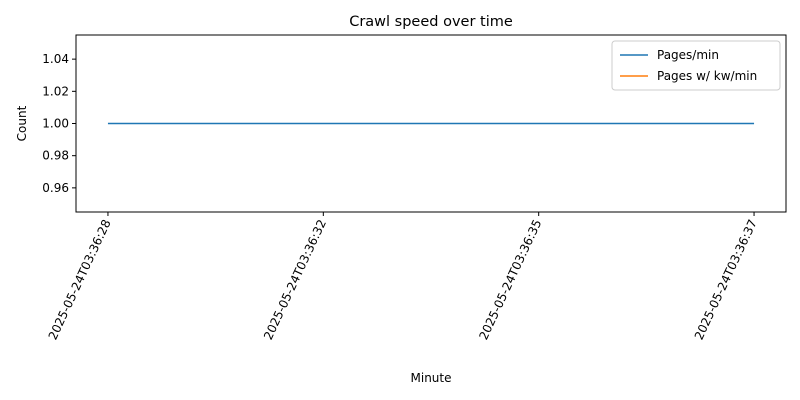  Describe the element at coordinates (55, 124) in the screenshot. I see `y-tick-label: 1.00` at that location.